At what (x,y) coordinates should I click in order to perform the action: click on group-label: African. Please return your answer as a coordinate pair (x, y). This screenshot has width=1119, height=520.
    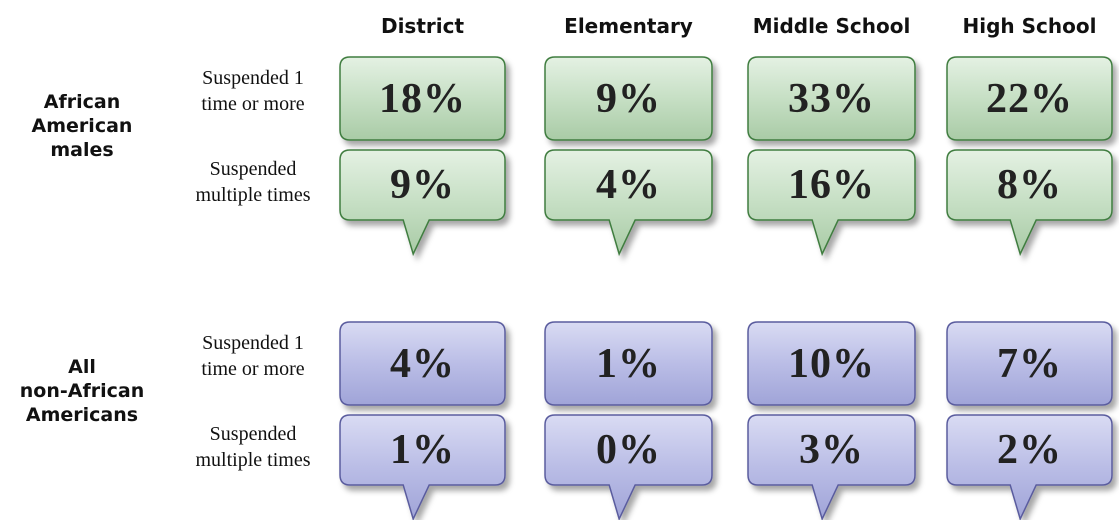
    Looking at the image, I should click on (82, 102).